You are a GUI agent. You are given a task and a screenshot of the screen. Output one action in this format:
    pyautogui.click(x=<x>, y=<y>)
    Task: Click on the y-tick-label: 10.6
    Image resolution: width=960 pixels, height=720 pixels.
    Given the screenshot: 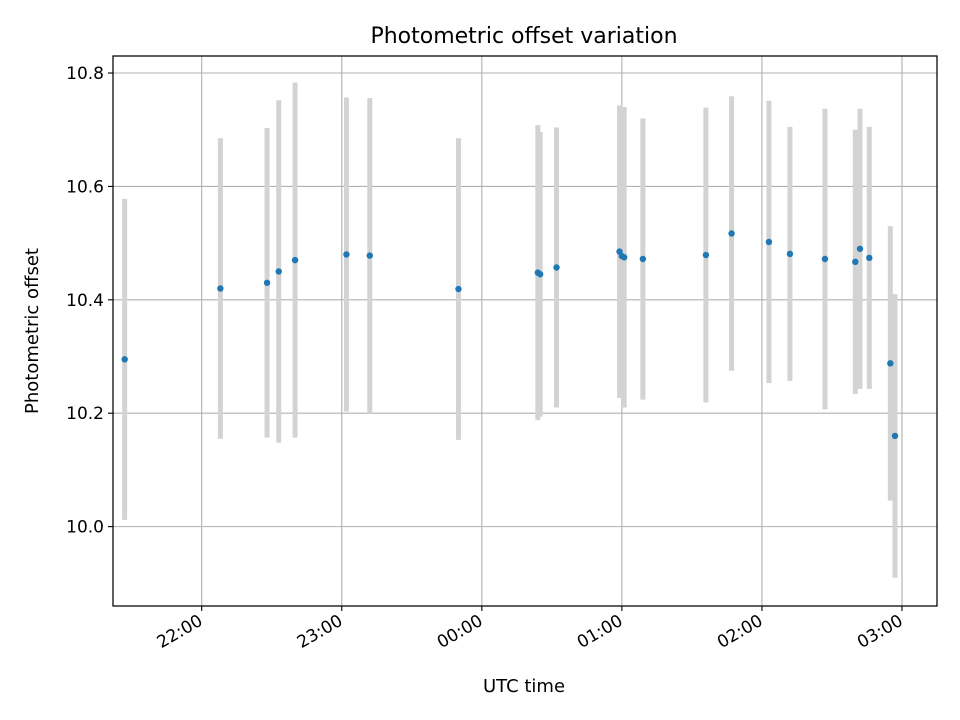 What is the action you would take?
    pyautogui.click(x=85, y=187)
    